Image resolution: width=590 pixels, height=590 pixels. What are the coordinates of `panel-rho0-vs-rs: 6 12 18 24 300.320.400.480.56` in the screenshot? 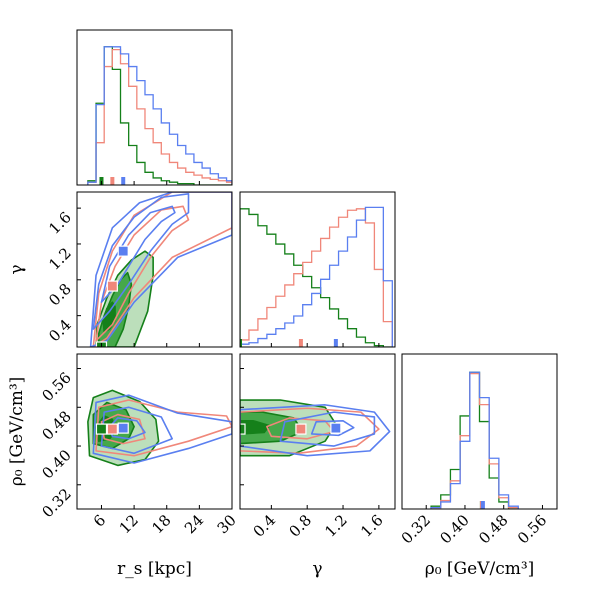 It's located at (139, 445).